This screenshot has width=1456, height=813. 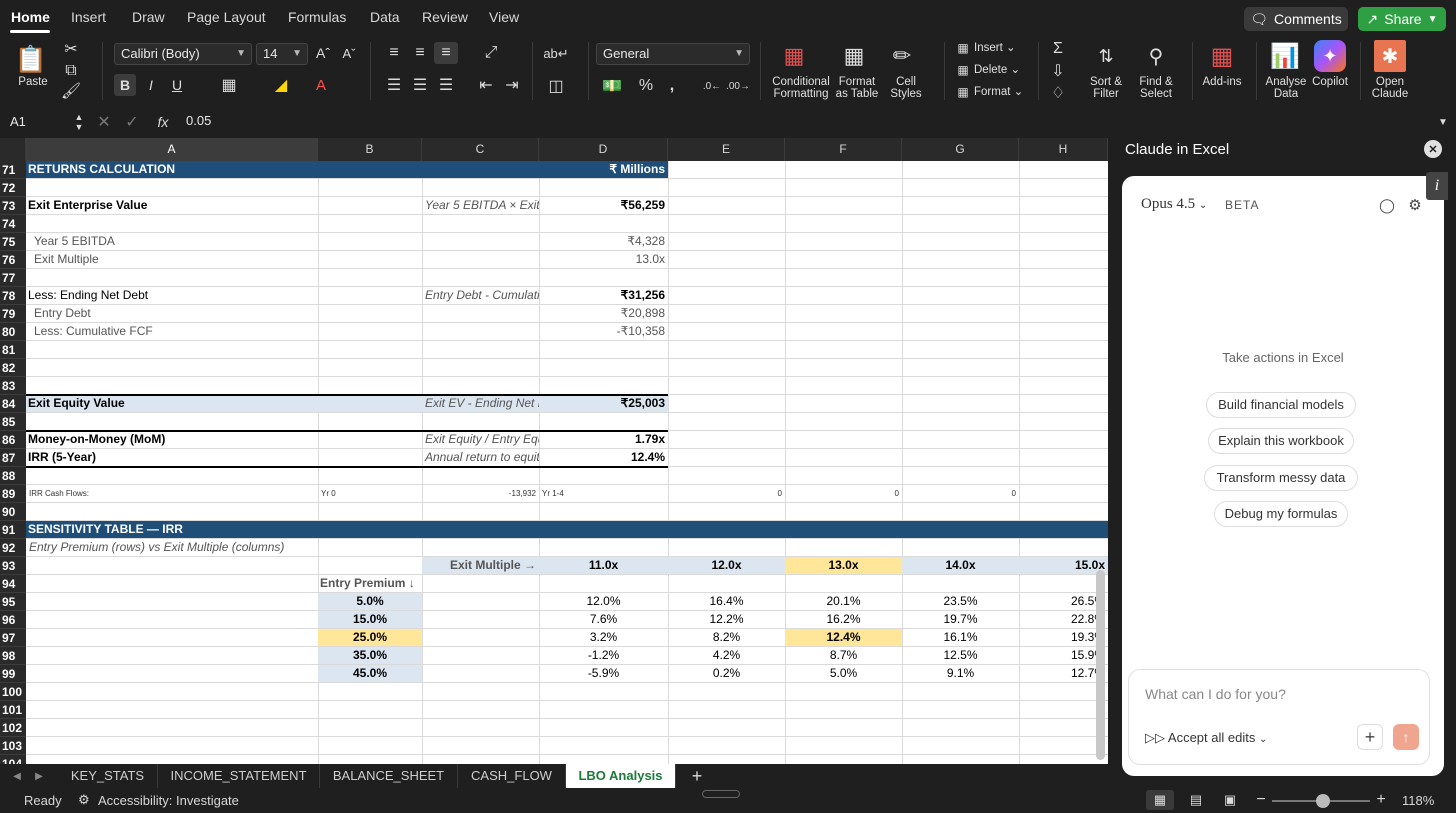 I want to click on chat-input: What can I do for you?, so click(x=1215, y=694).